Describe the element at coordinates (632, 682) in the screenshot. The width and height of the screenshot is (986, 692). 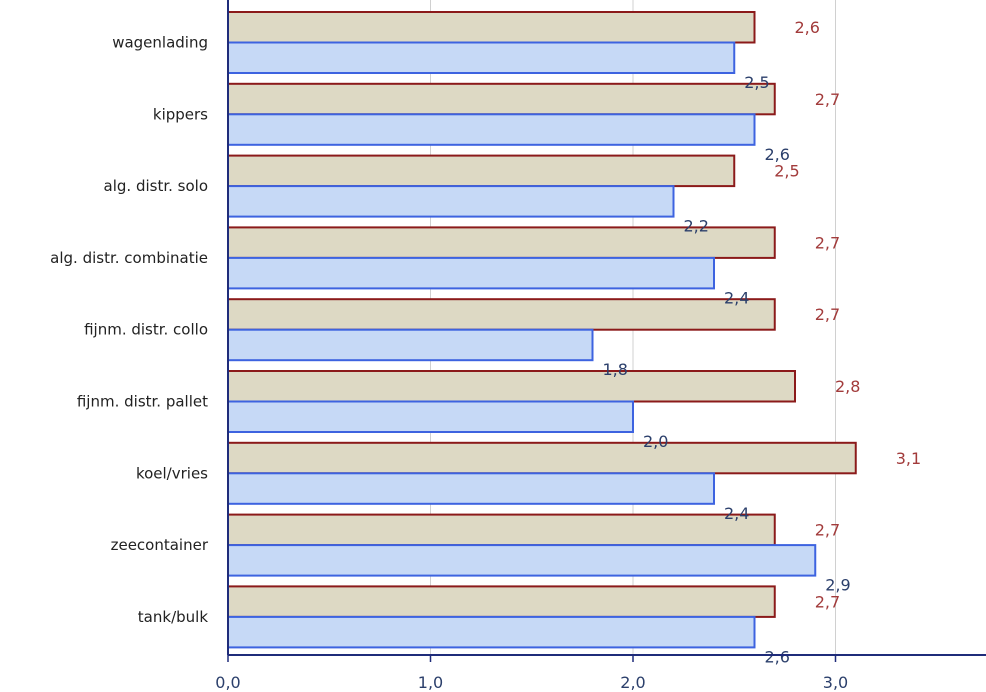
I see `x-tick-label: 2,0` at that location.